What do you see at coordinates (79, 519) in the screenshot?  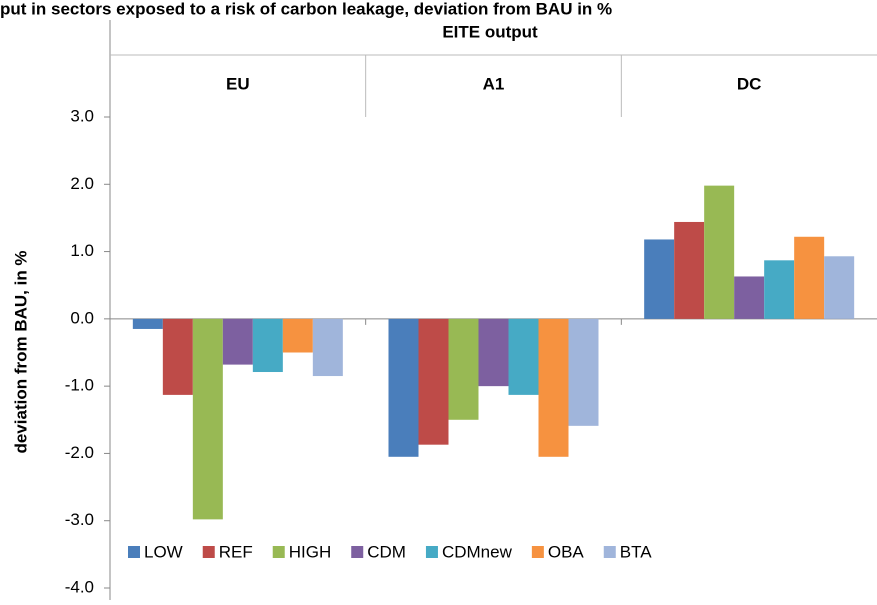 I see `y-tick-label: -3.0` at bounding box center [79, 519].